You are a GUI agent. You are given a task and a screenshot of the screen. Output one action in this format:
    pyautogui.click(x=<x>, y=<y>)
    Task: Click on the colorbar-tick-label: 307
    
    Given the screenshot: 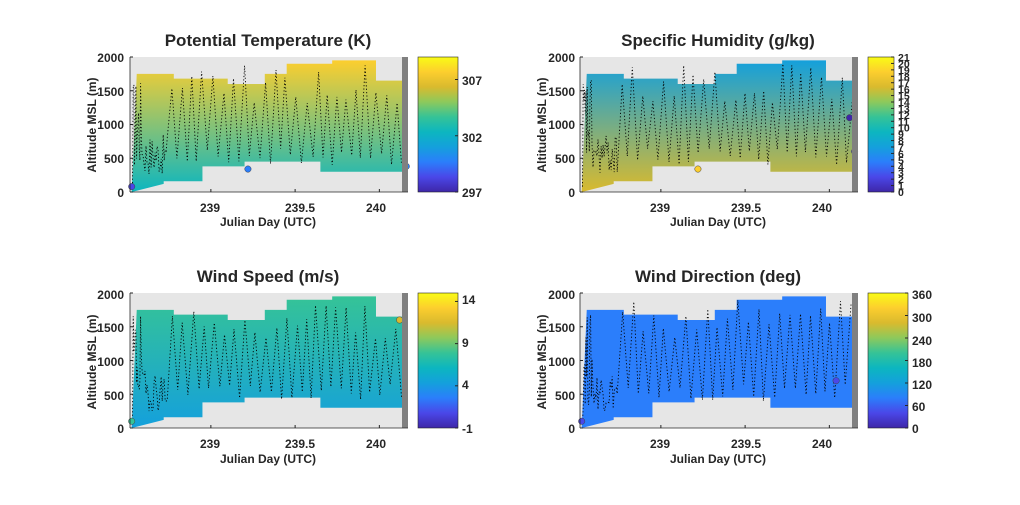 What is the action you would take?
    pyautogui.click(x=472, y=81)
    